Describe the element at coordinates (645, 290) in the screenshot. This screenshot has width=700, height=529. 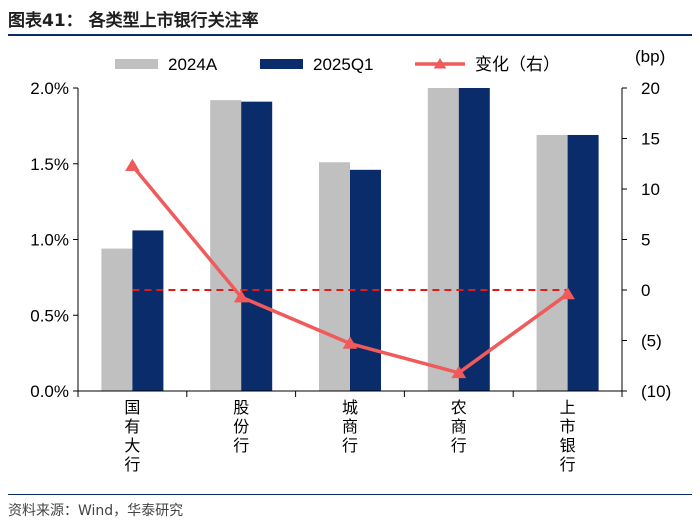
I see `right-tick-label: 0` at that location.